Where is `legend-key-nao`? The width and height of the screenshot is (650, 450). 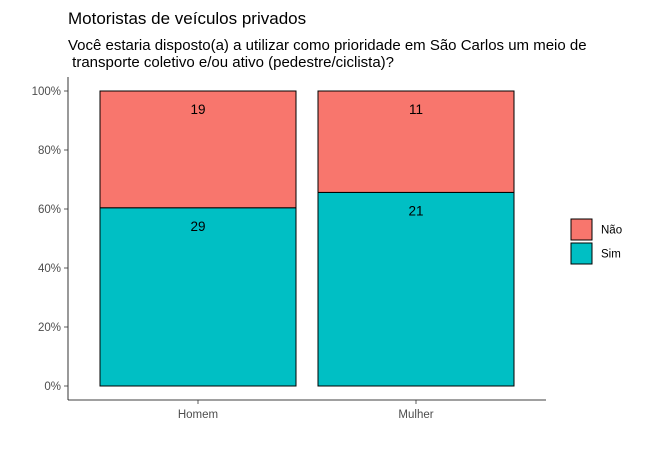
legend-key-nao is located at coordinates (581, 229).